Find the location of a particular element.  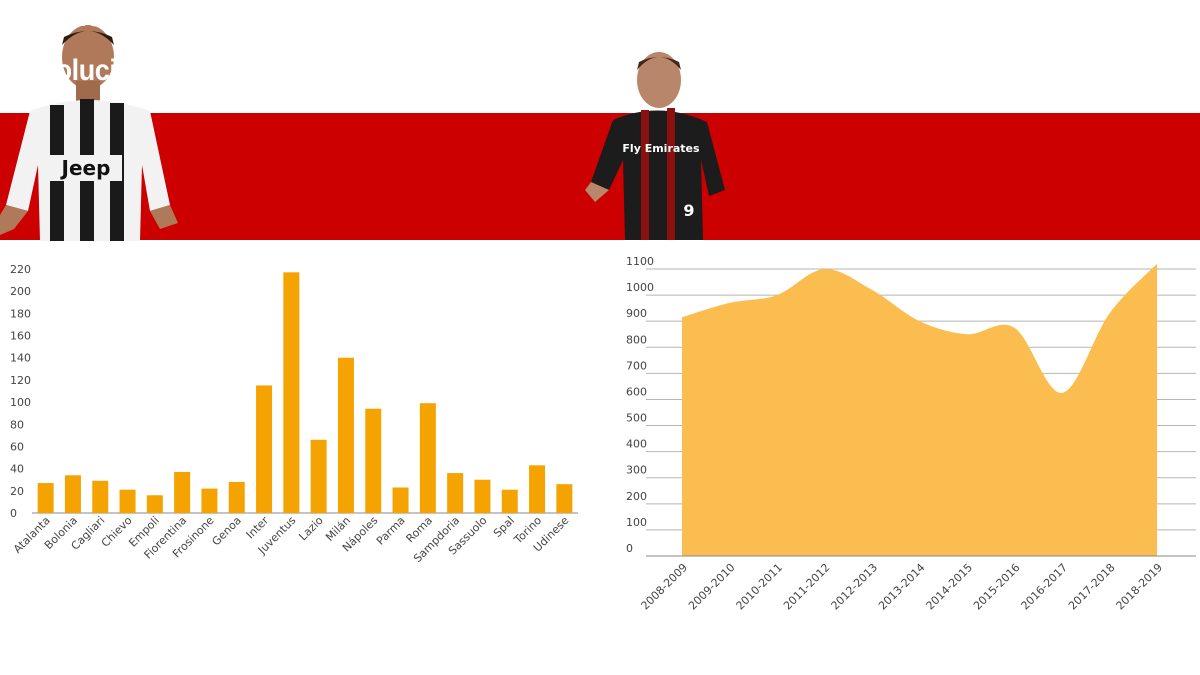

area-x-tick-label-8: 2016-2017 is located at coordinates (1045, 587).